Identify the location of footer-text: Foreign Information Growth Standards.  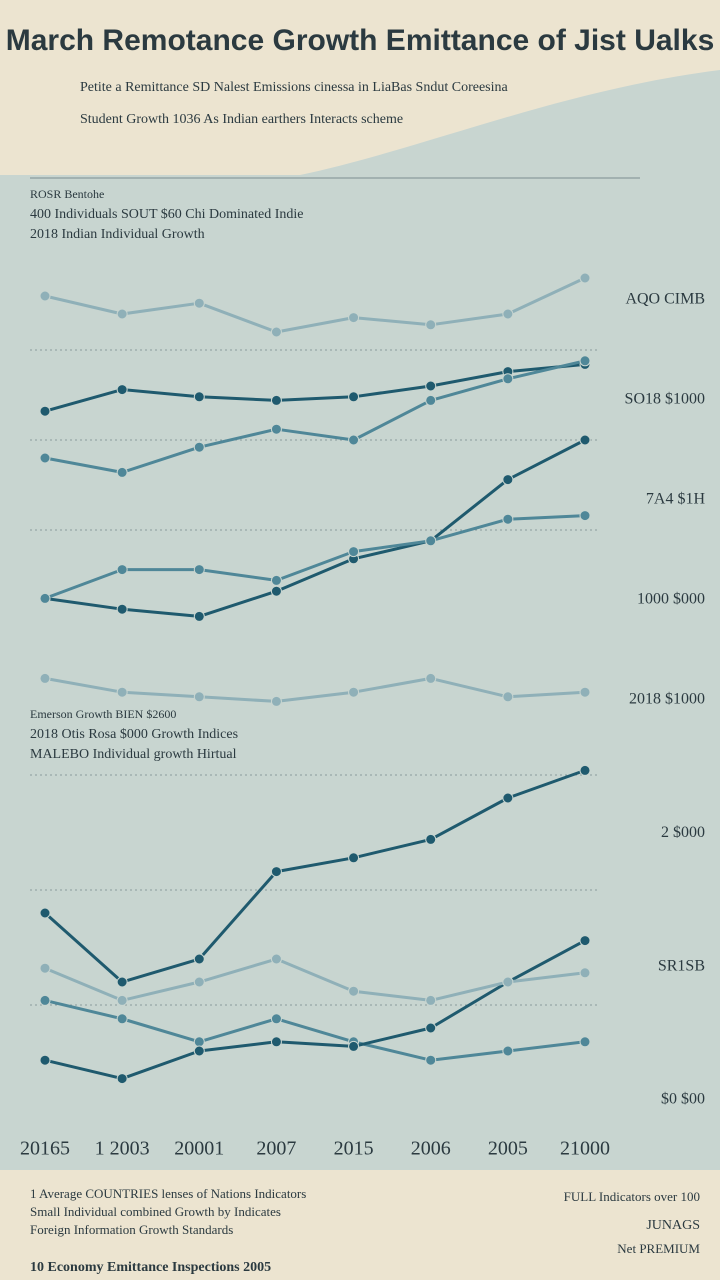
(131, 1229).